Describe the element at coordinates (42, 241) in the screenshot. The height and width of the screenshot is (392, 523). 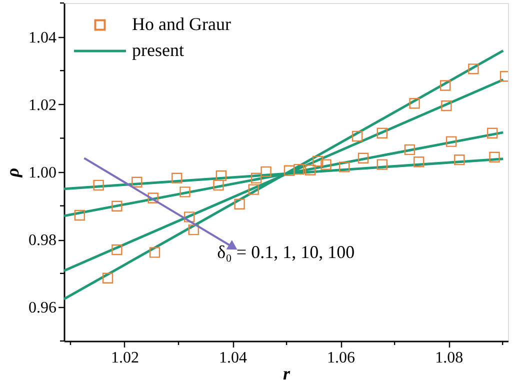
I see `y-tick-label: 0.98` at that location.